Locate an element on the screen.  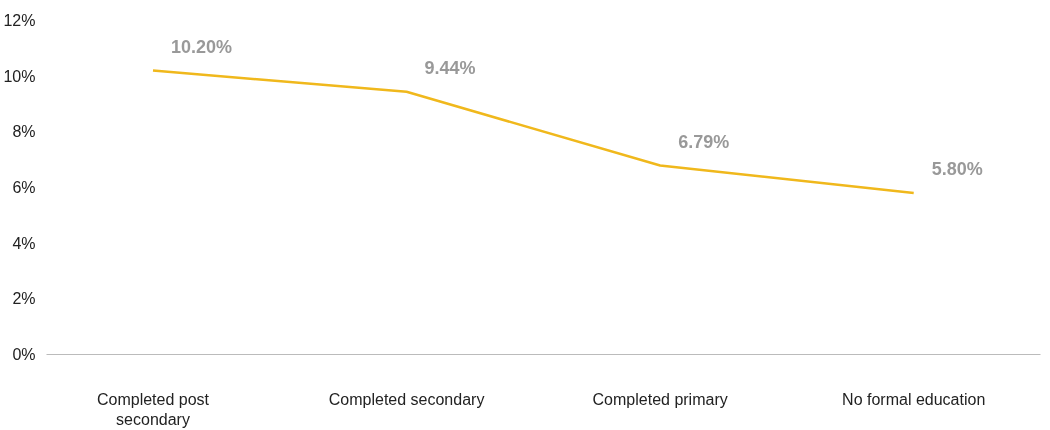
x-tick-label: No formal education is located at coordinates (914, 399).